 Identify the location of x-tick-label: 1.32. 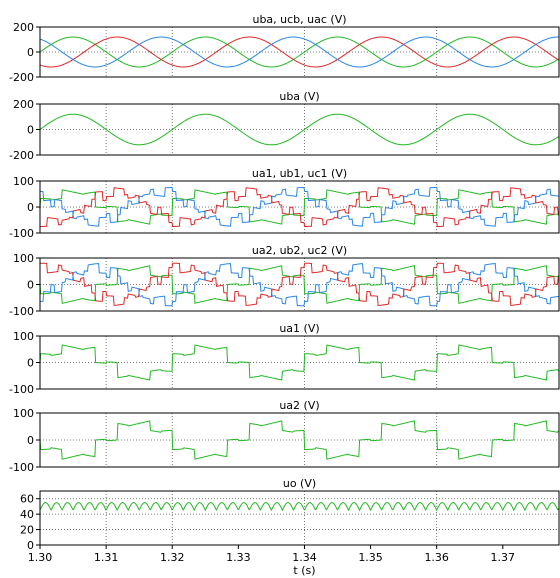
(172, 557).